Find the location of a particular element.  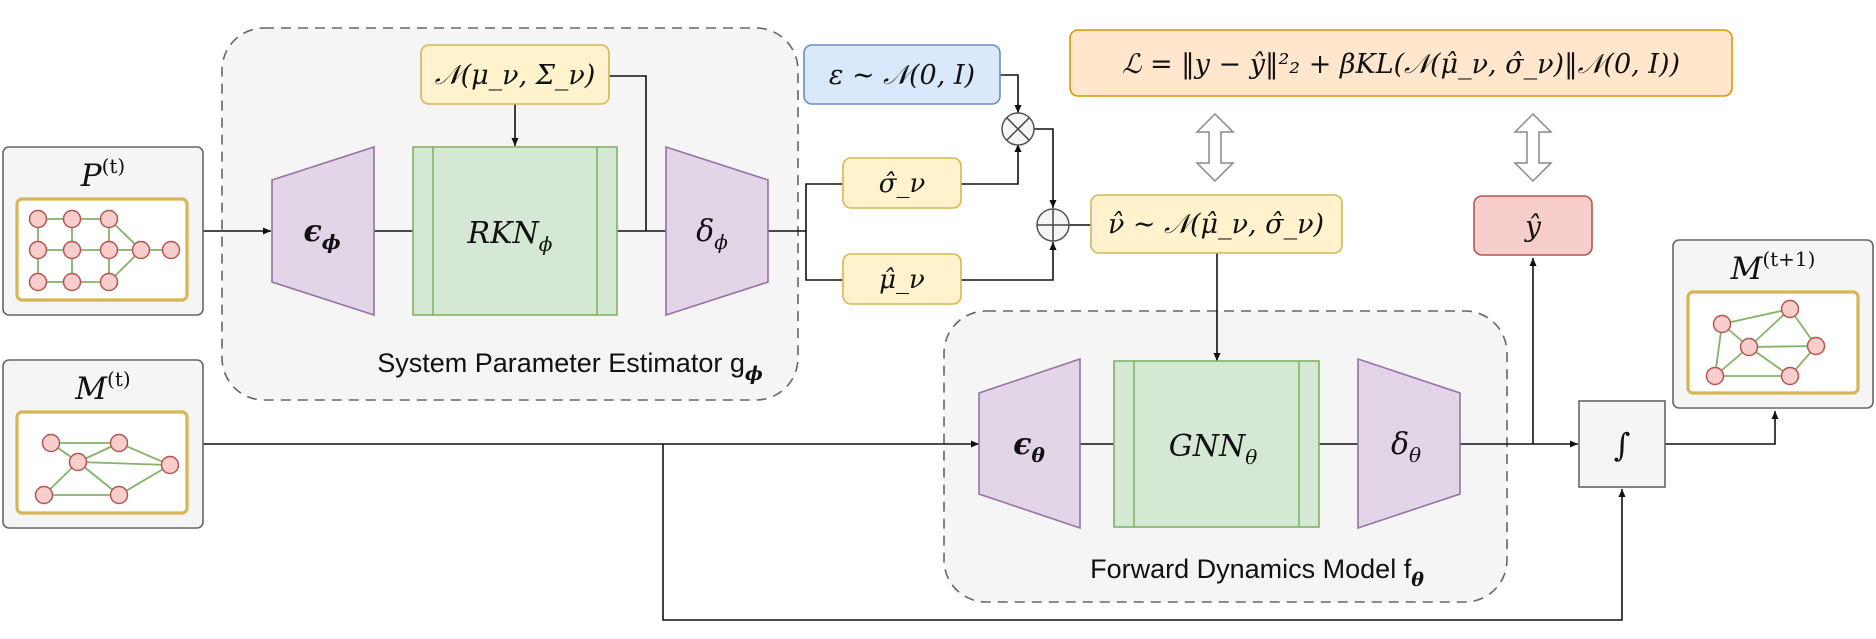

graph-m-nodes is located at coordinates (107, 469).